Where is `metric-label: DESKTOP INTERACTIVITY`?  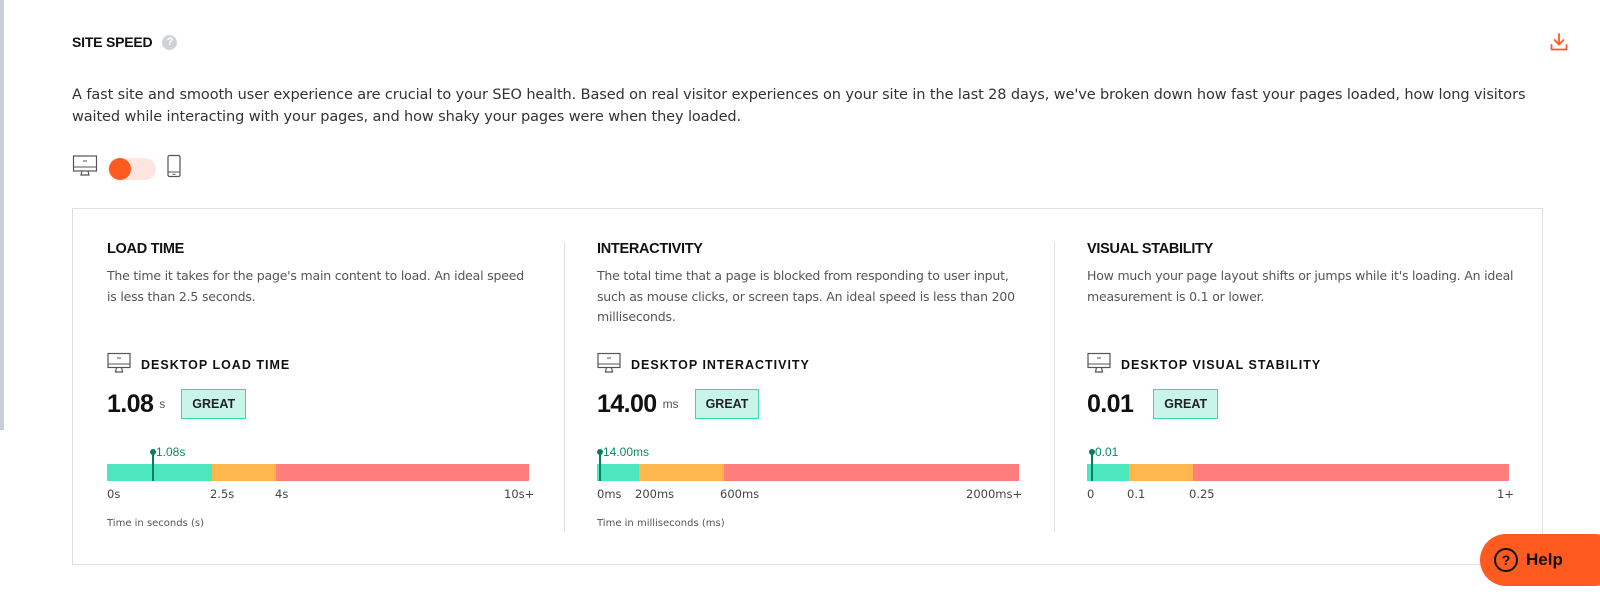
metric-label: DESKTOP INTERACTIVITY is located at coordinates (703, 364).